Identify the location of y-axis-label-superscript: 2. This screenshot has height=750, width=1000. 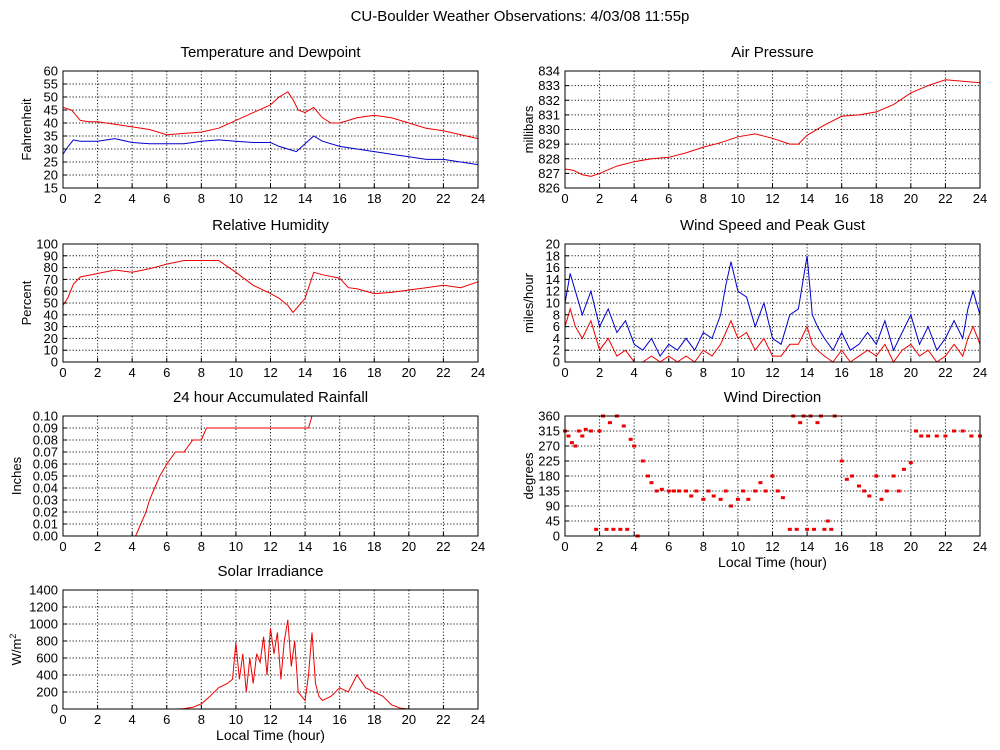
(13, 636).